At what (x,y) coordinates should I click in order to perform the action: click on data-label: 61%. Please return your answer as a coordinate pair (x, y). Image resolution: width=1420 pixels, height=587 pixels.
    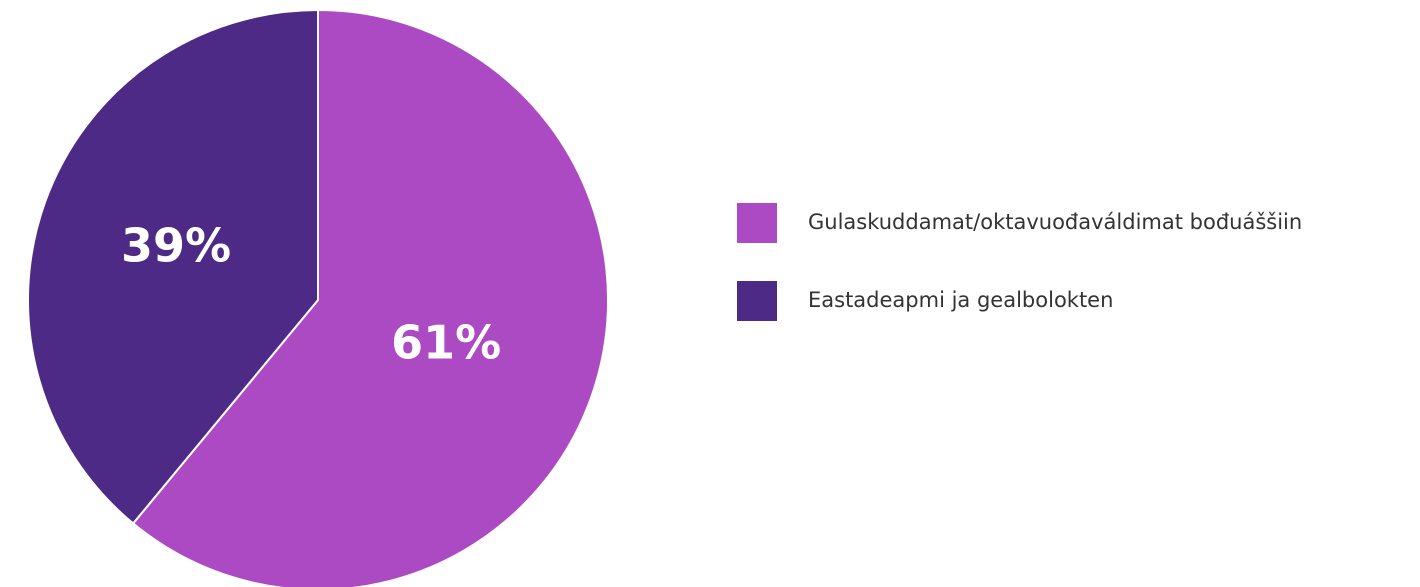
    Looking at the image, I should click on (446, 343).